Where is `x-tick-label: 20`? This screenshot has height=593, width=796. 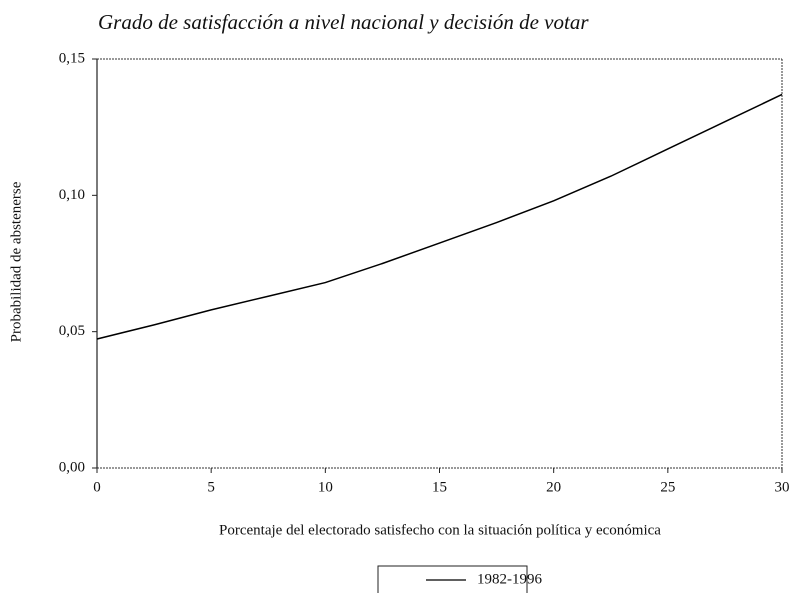
x-tick-label: 20 is located at coordinates (553, 487).